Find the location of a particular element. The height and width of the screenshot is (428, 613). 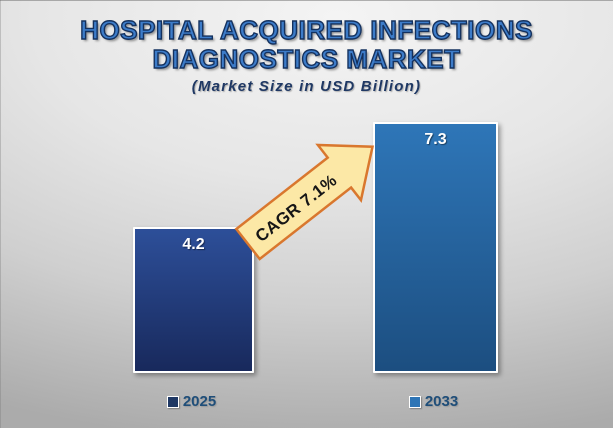

legend-swatch-2033 is located at coordinates (414, 401).